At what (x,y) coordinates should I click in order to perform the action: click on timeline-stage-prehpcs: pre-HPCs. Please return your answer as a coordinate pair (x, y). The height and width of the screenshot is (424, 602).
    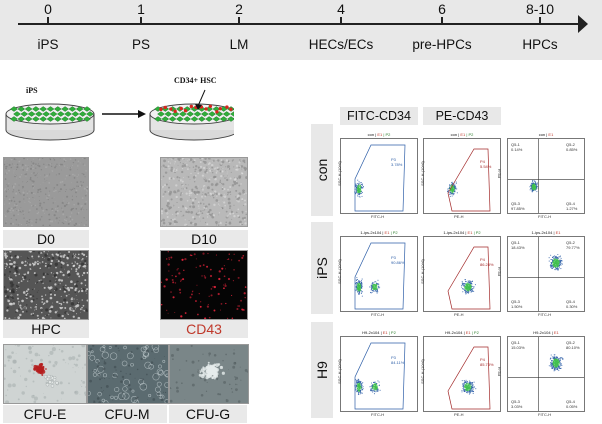
    Looking at the image, I should click on (442, 44).